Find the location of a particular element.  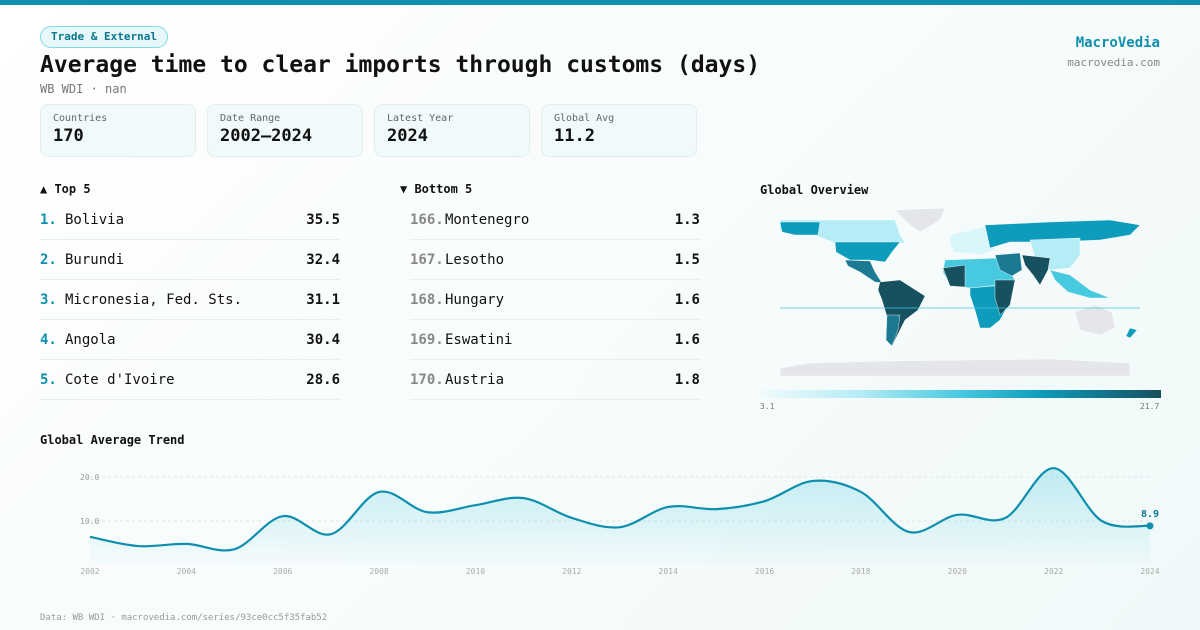

trend-chart-title: Global Average Trend is located at coordinates (112, 440).